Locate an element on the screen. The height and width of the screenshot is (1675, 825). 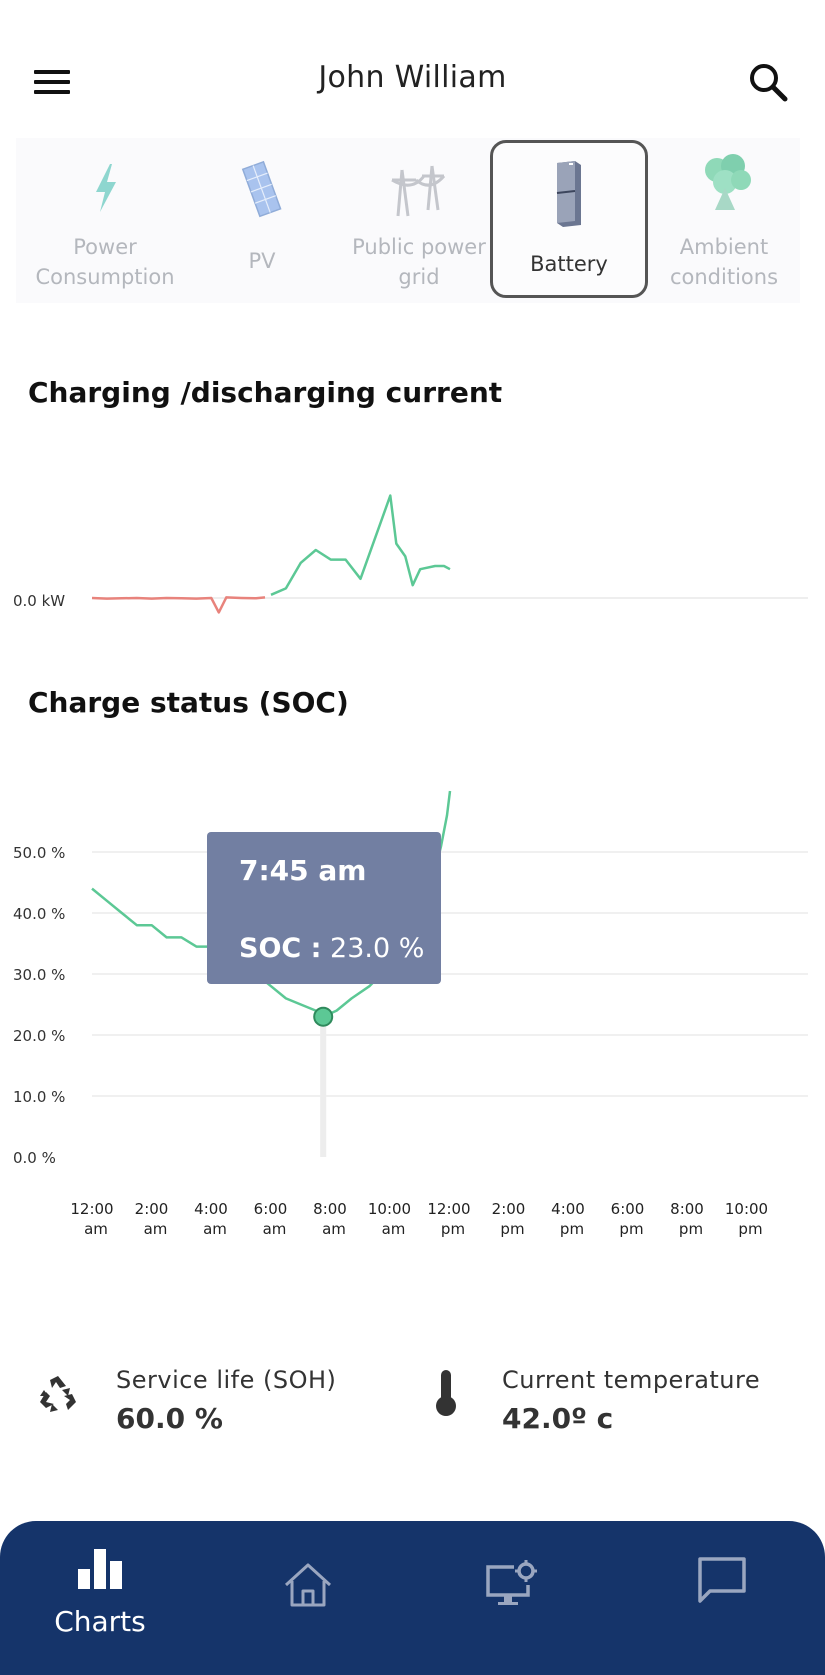
soc-y-tick-label: 50.0 % is located at coordinates (39, 853).